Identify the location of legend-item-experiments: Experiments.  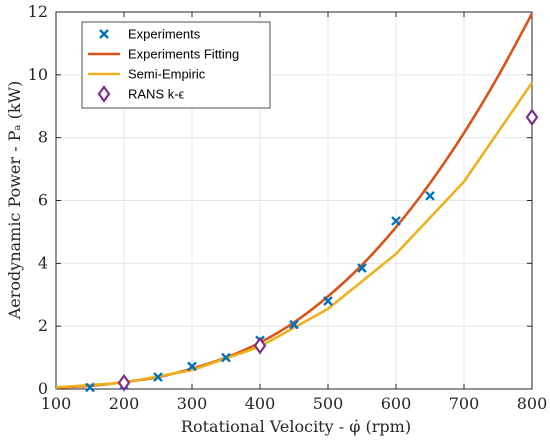
(150, 34).